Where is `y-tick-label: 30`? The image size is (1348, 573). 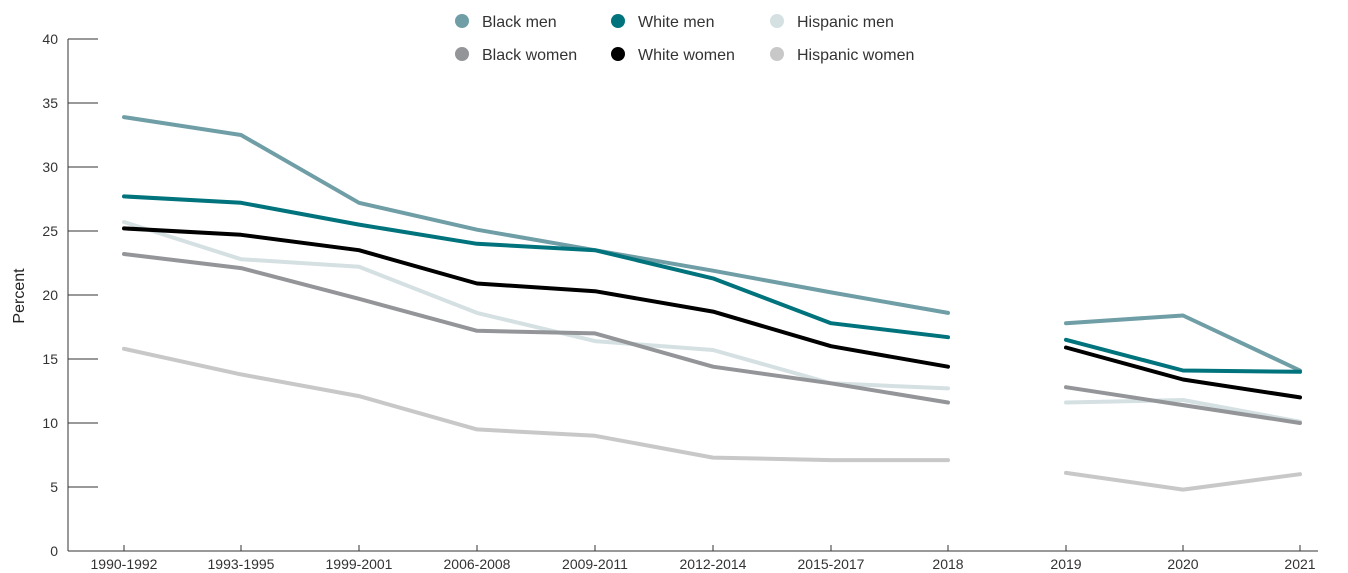
y-tick-label: 30 is located at coordinates (50, 167).